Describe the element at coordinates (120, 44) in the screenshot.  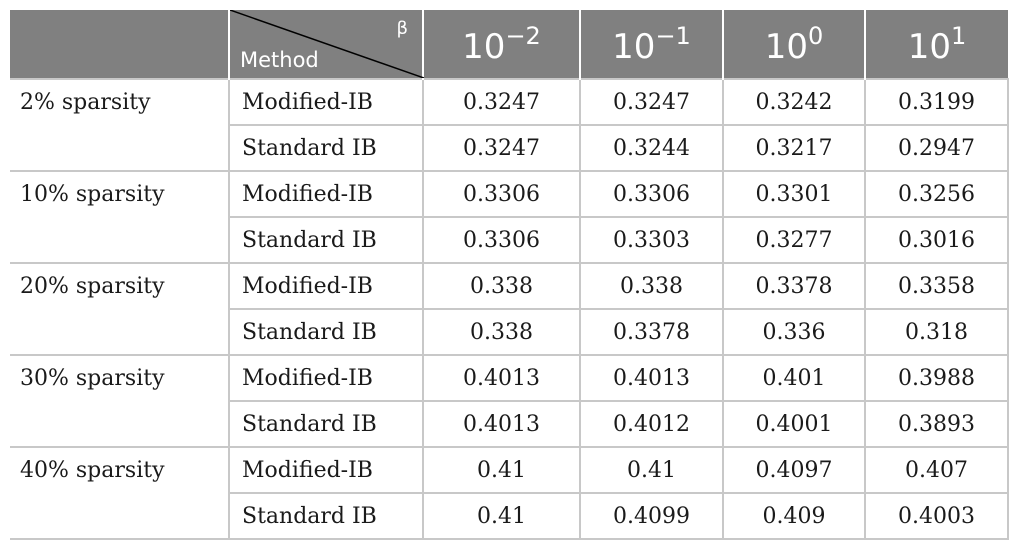
I see `header-empty-cell` at that location.